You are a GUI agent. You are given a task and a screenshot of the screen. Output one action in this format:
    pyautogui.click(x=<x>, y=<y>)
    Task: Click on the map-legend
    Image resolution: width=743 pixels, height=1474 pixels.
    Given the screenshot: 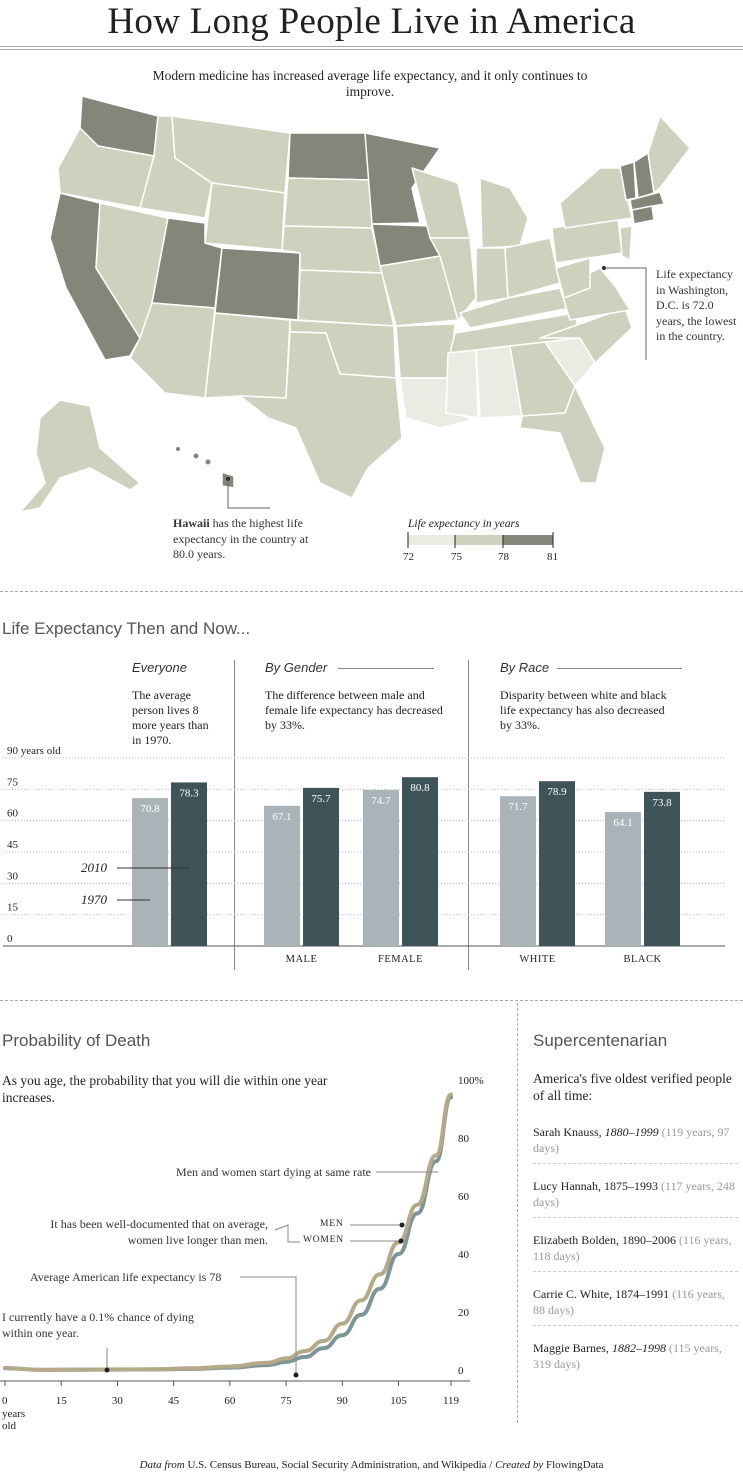 What is the action you would take?
    pyautogui.click(x=480, y=540)
    